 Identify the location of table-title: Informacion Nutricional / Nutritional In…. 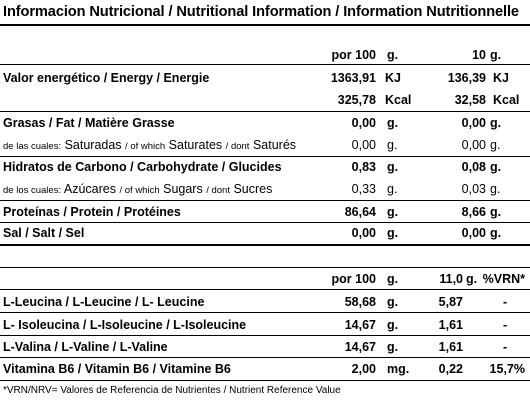
(261, 12).